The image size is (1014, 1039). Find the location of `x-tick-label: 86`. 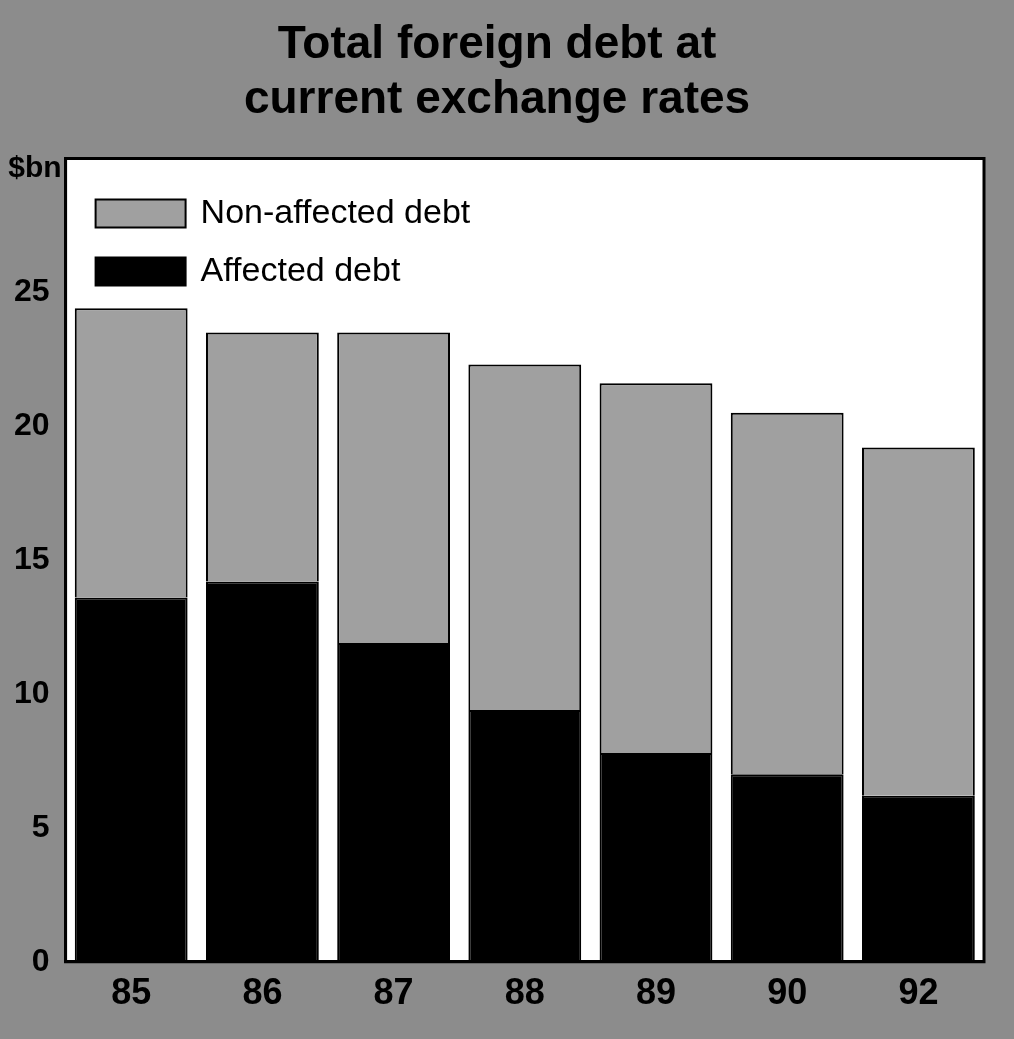

x-tick-label: 86 is located at coordinates (262, 992).